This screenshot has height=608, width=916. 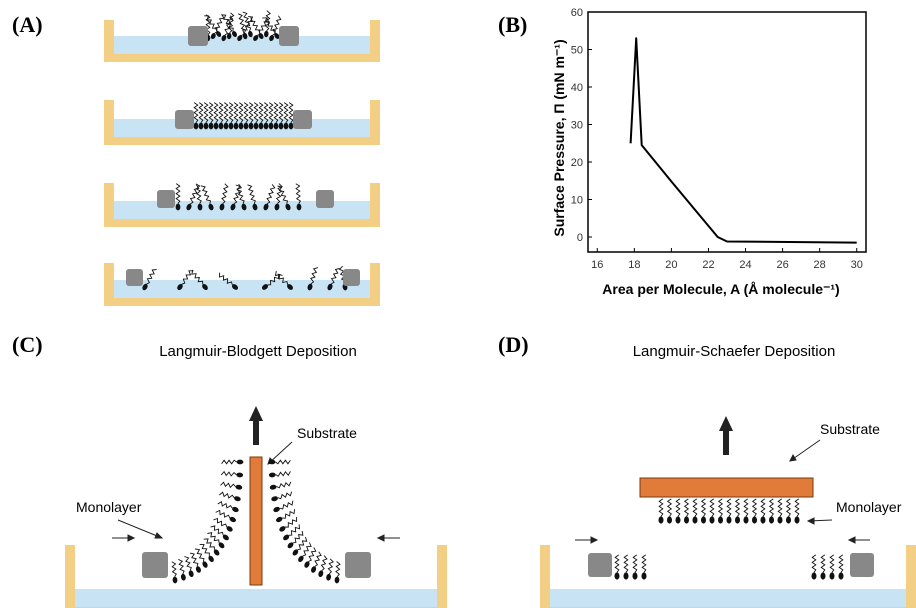 What do you see at coordinates (577, 88) in the screenshot?
I see `y-tick-label: 40` at bounding box center [577, 88].